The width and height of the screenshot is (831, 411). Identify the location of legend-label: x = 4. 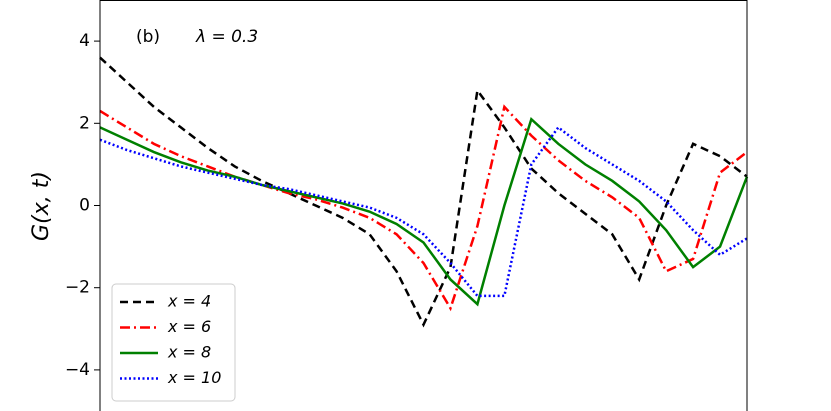
(189, 301).